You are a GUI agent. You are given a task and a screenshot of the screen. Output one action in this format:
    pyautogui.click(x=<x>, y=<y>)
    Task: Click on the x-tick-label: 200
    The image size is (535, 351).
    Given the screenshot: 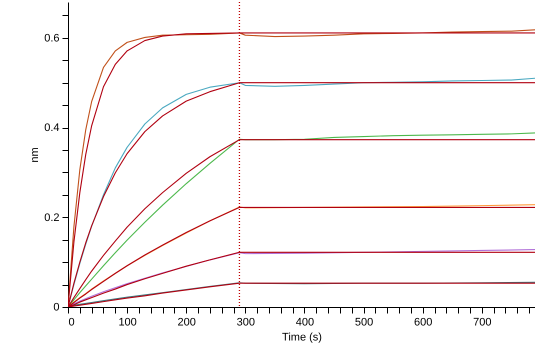 What is the action you would take?
    pyautogui.click(x=187, y=322)
    